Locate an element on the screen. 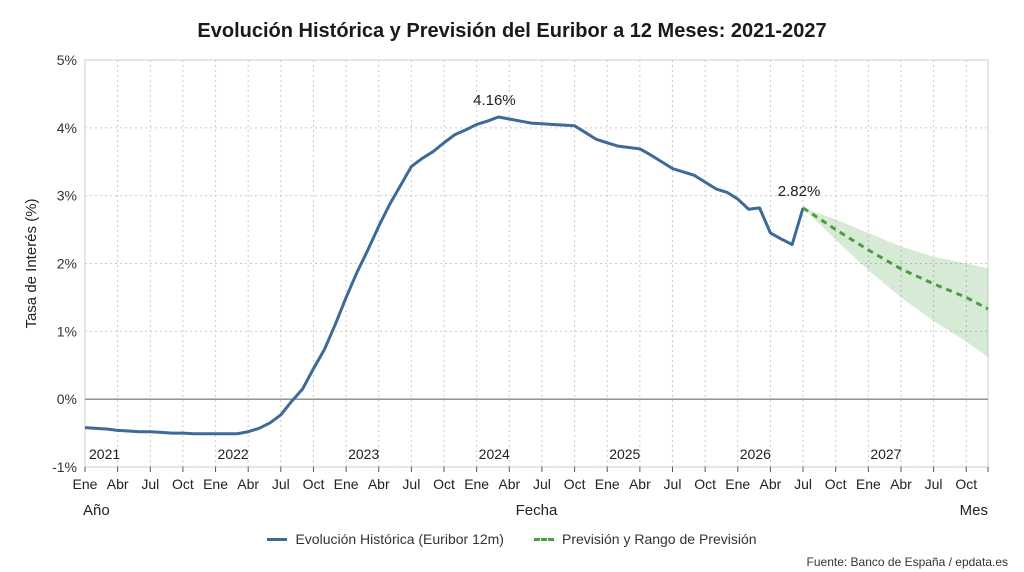 The height and width of the screenshot is (572, 1024). data-label: 2.82% is located at coordinates (799, 191).